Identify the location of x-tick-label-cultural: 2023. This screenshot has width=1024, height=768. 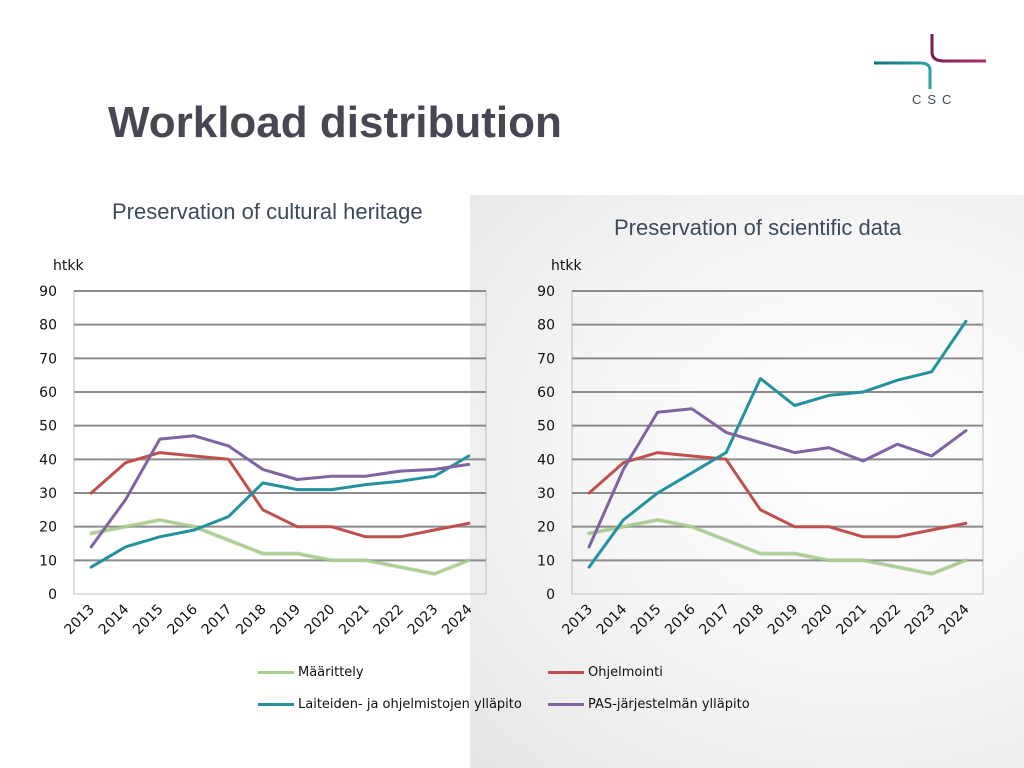
(423, 620).